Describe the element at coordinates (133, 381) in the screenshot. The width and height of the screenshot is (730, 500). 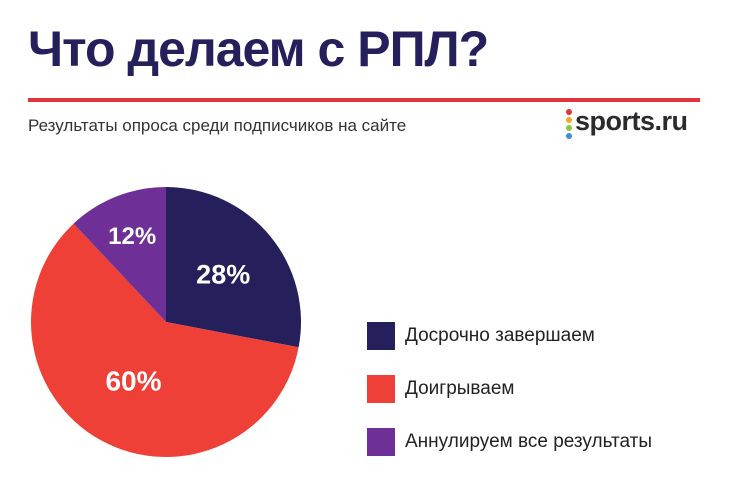
I see `slice-data-label: 60%` at that location.